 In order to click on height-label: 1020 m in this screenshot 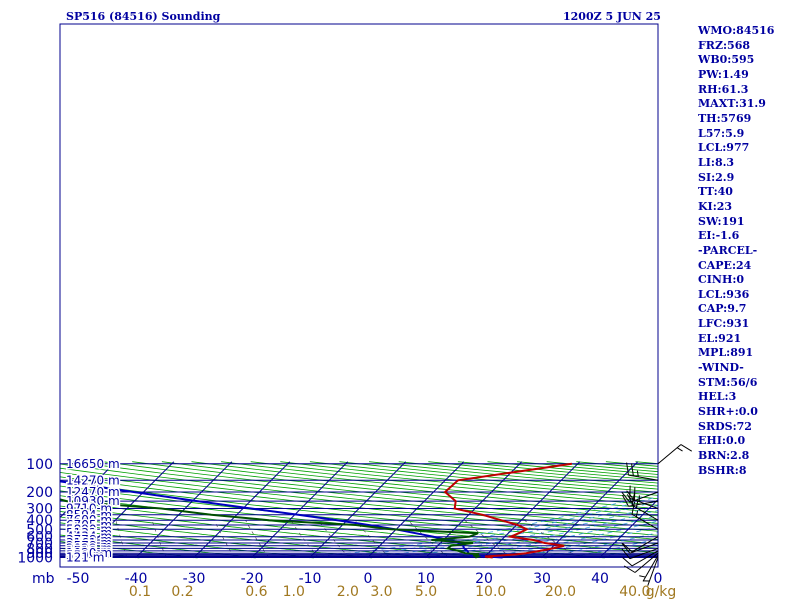, I will do `click(89, 553)`.